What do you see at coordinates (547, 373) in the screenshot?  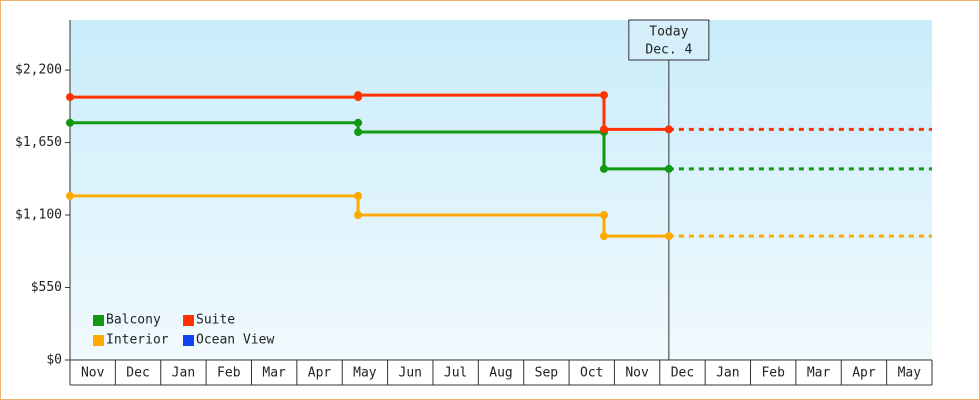 I see `x-tick-label: Sep` at bounding box center [547, 373].